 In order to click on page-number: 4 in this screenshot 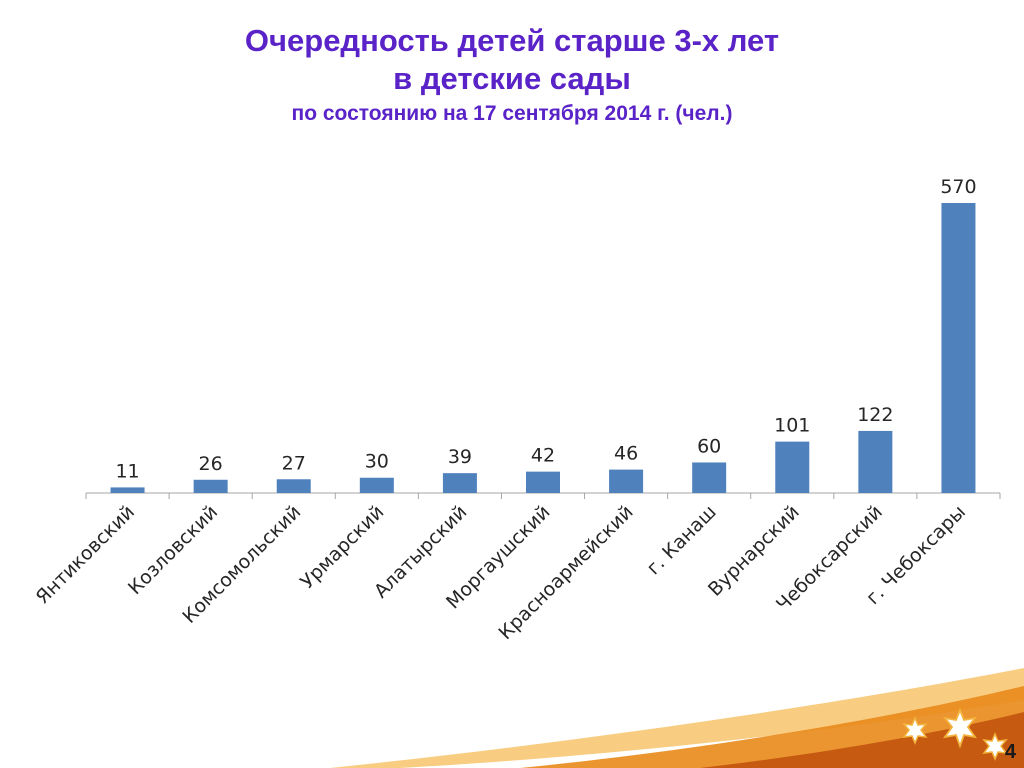, I will do `click(1010, 752)`.